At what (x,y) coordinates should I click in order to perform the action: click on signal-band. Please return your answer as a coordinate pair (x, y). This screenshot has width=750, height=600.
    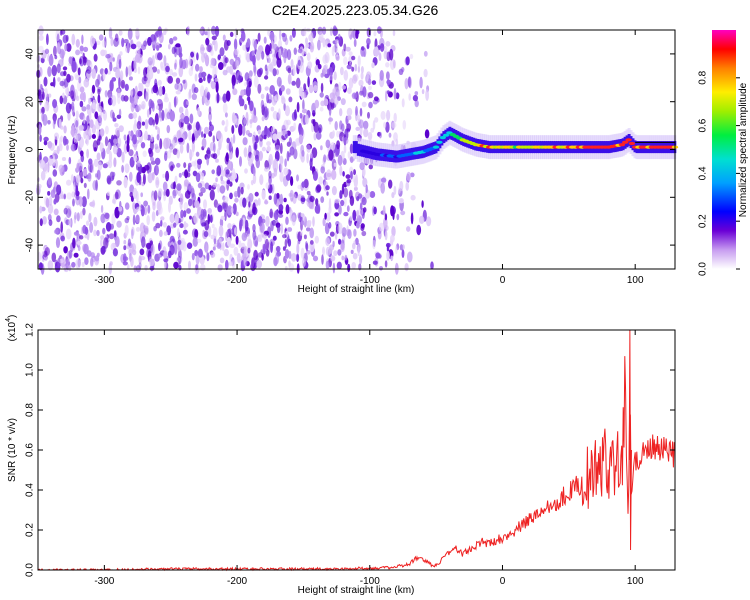
    Looking at the image, I should click on (442, 139).